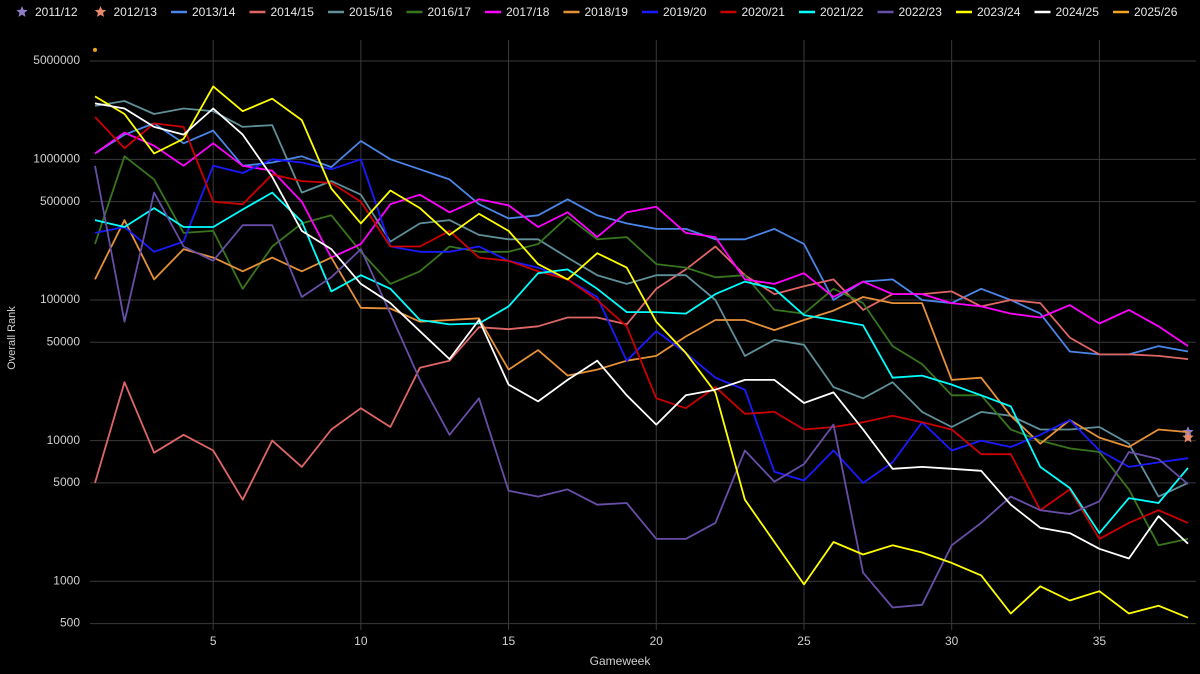  I want to click on legend-item: 2017/18, so click(517, 12).